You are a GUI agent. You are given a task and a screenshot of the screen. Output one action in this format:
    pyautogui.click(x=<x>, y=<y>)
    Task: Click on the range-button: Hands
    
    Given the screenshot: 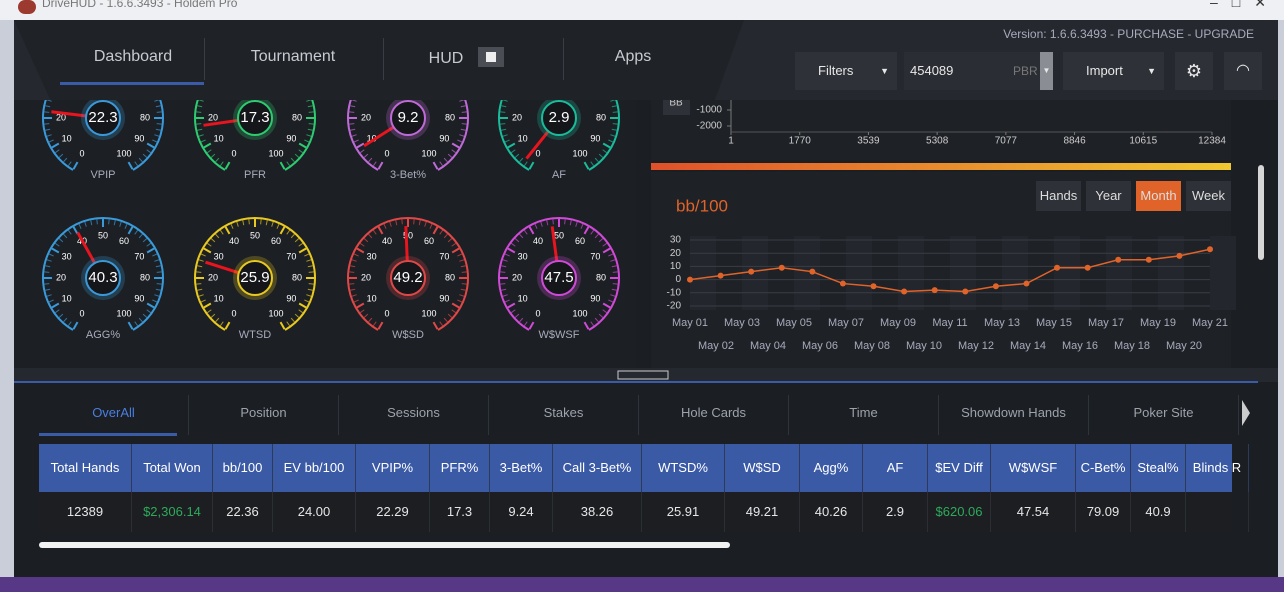 What is the action you would take?
    pyautogui.click(x=1058, y=196)
    